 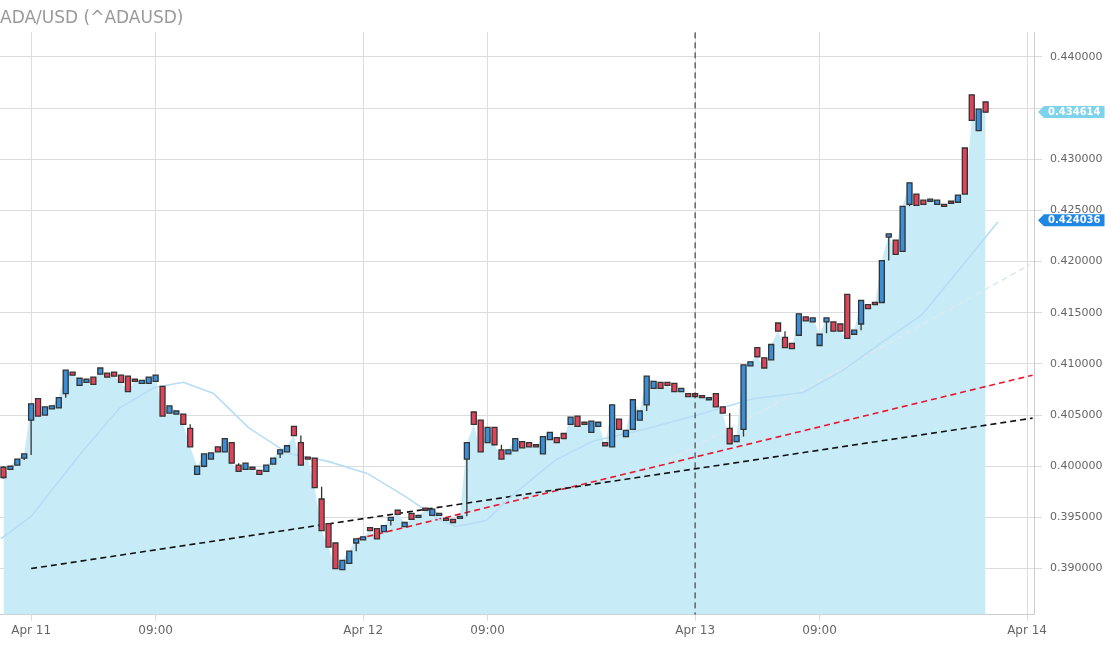 I want to click on x-tick-label: Apr 12, so click(x=363, y=629).